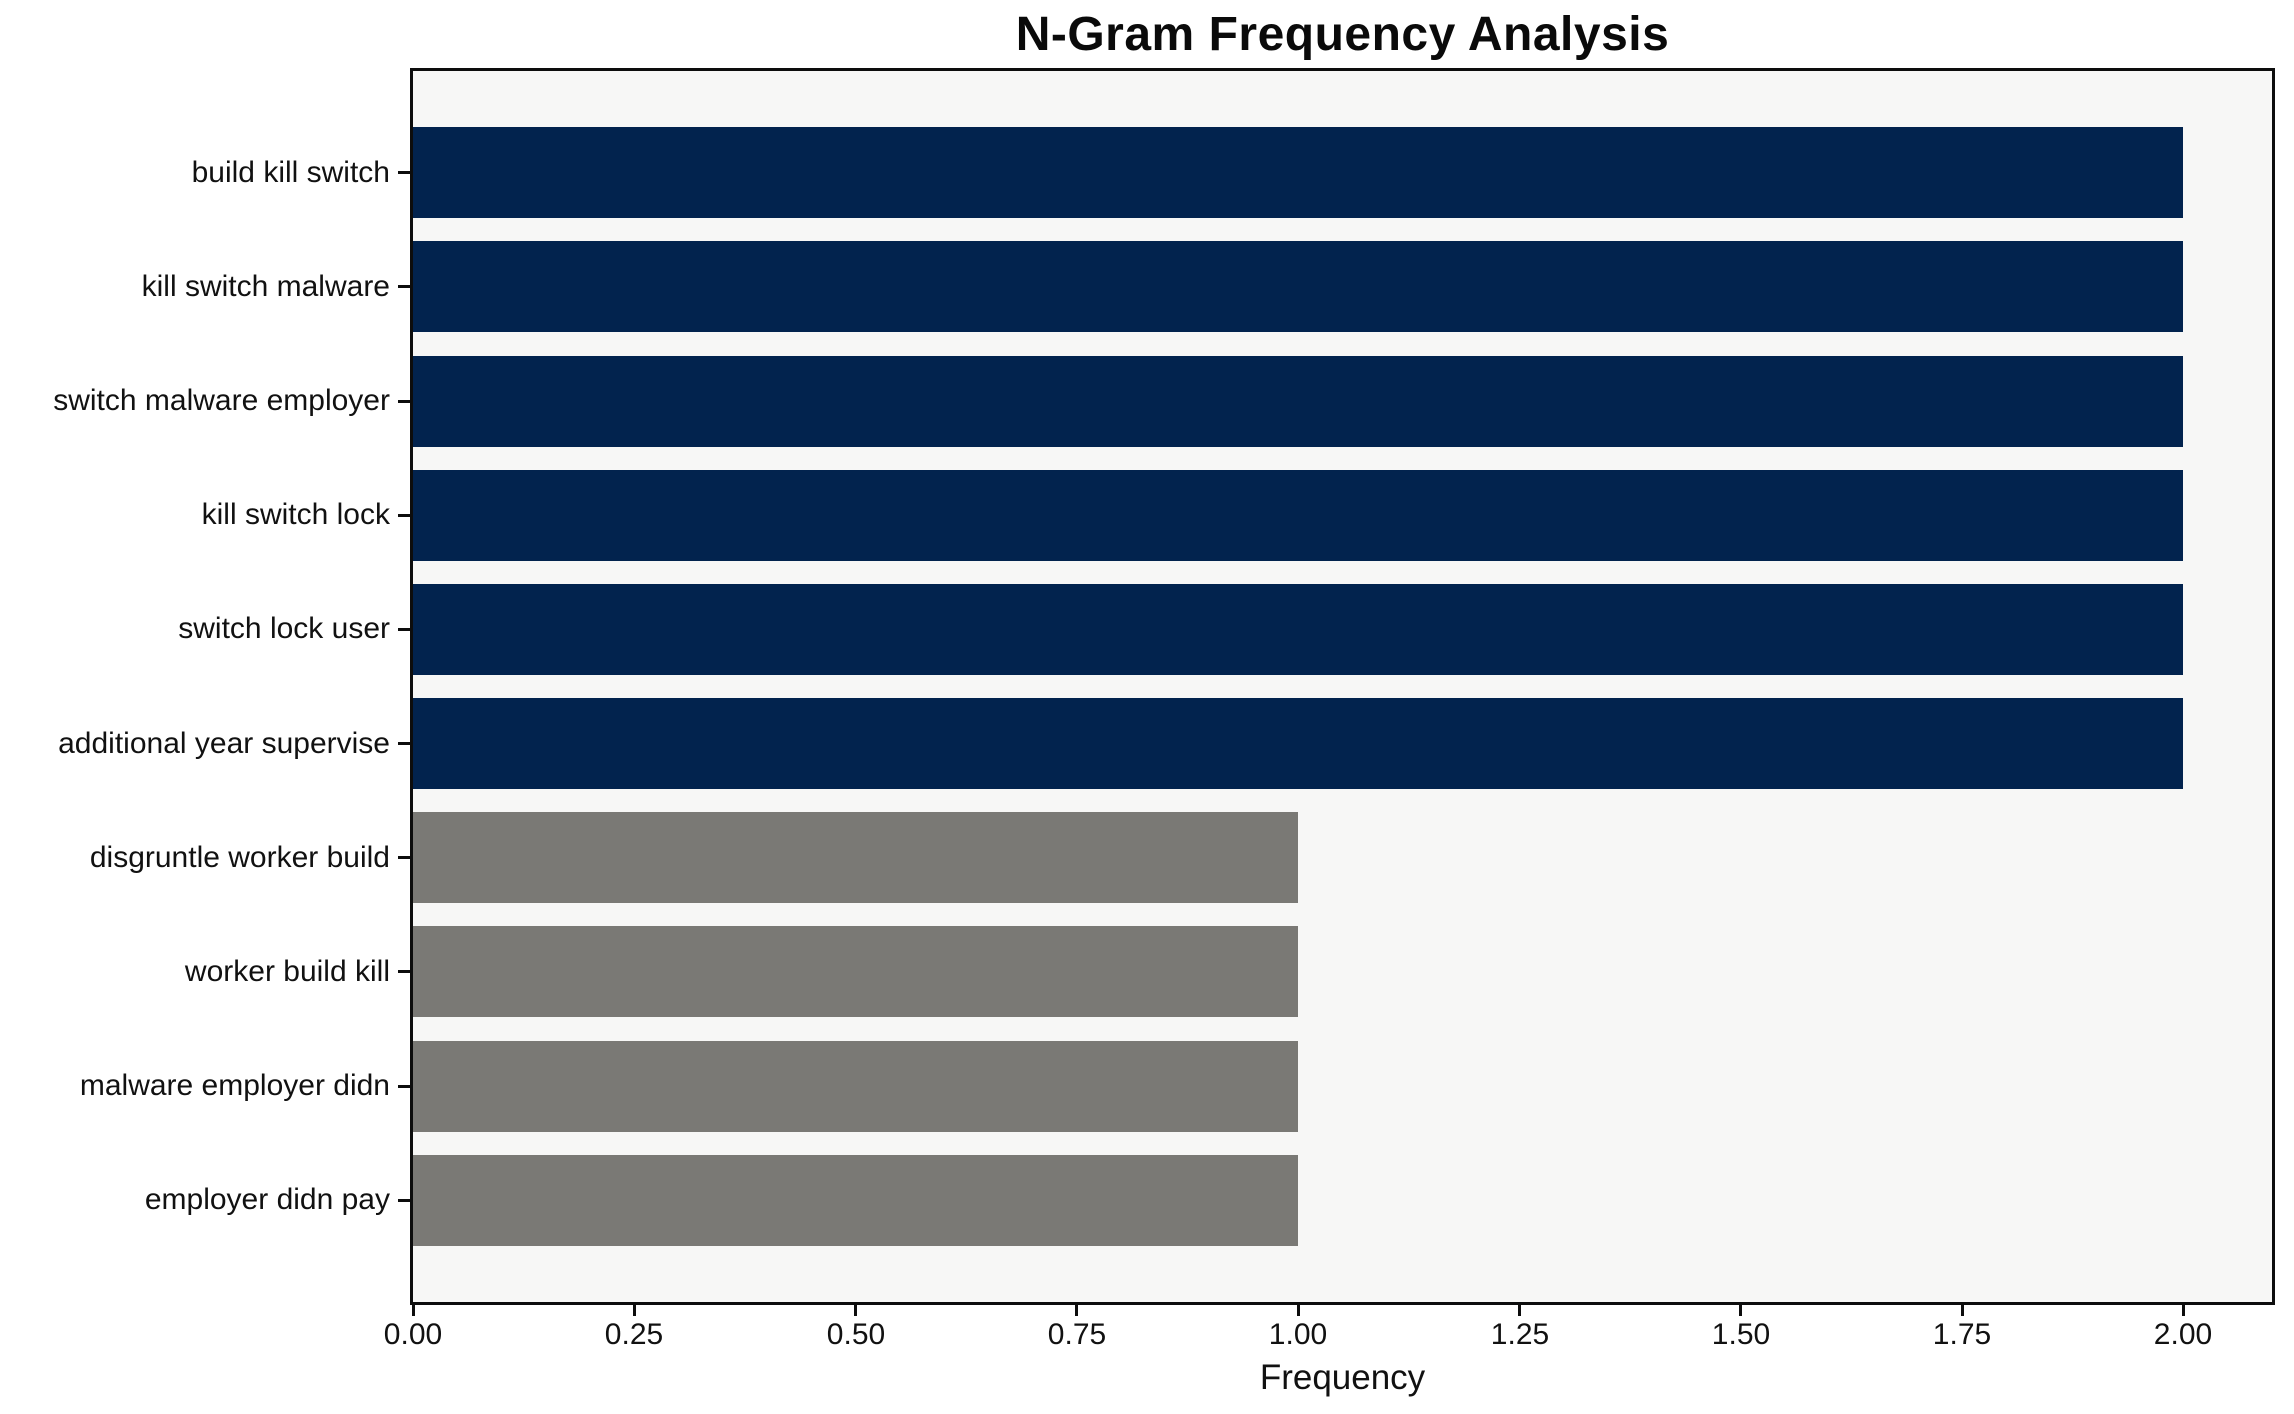 The width and height of the screenshot is (2294, 1414). What do you see at coordinates (413, 1334) in the screenshot?
I see `x-tick-label: 0.00` at bounding box center [413, 1334].